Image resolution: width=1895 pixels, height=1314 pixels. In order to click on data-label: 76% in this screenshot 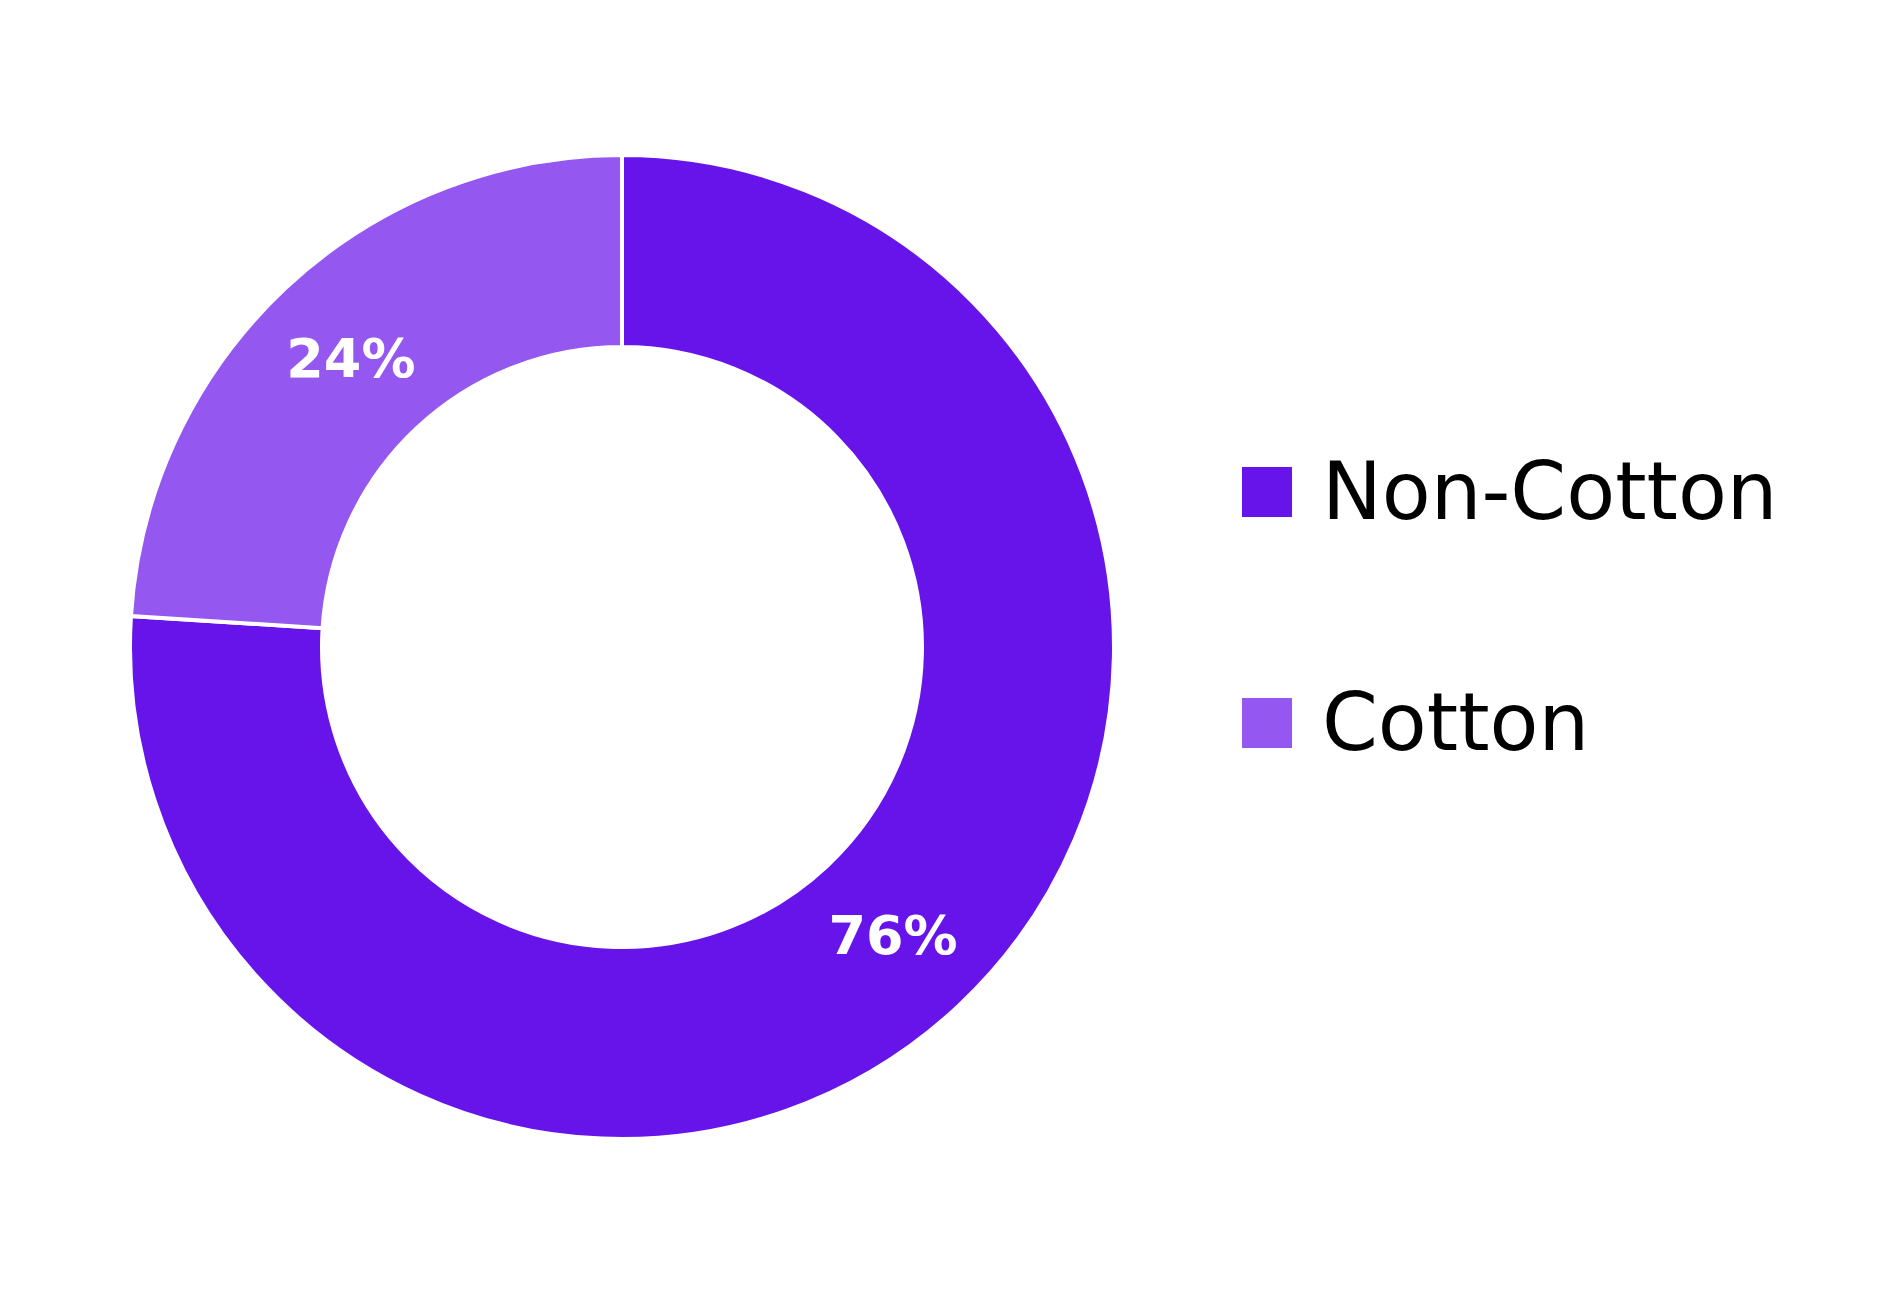, I will do `click(893, 936)`.